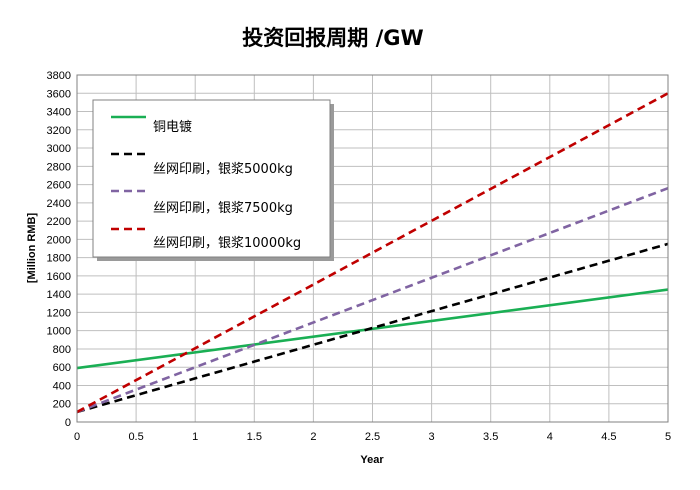  What do you see at coordinates (223, 169) in the screenshot?
I see `legend-label-2: 丝网印刷，银浆5000kg` at bounding box center [223, 169].